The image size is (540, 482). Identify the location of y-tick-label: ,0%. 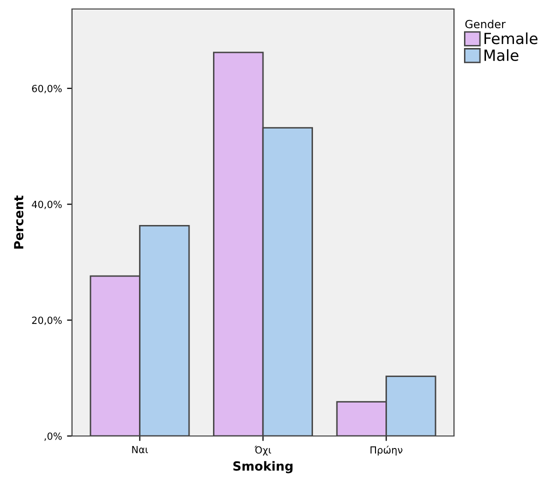
(53, 436).